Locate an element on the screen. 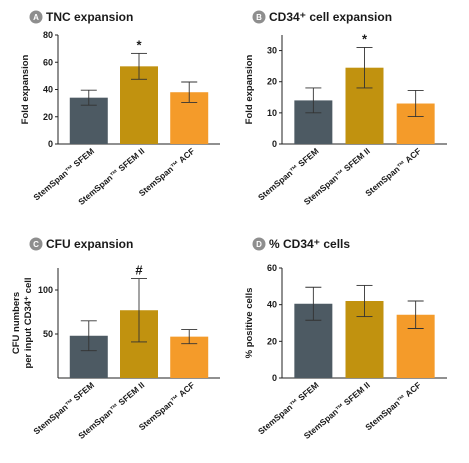 The image size is (469, 463). y-tick-label: 30 is located at coordinates (272, 51).